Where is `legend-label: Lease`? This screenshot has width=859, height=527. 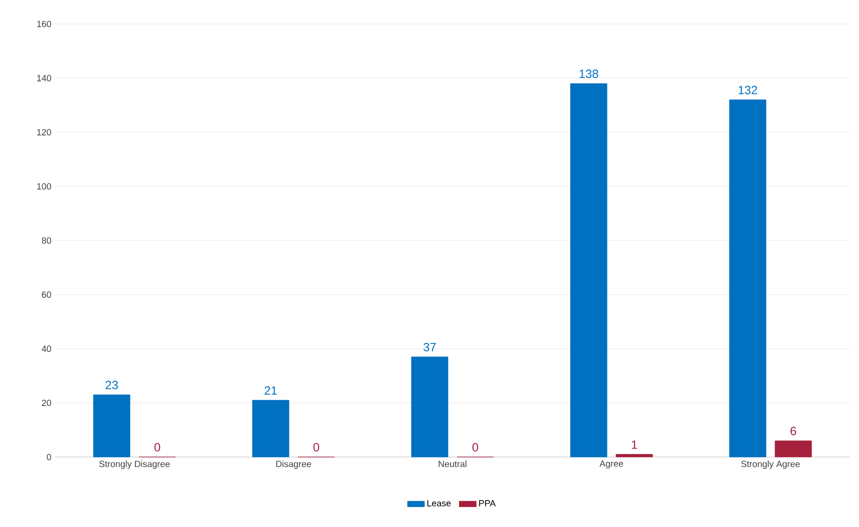 legend-label: Lease is located at coordinates (439, 503).